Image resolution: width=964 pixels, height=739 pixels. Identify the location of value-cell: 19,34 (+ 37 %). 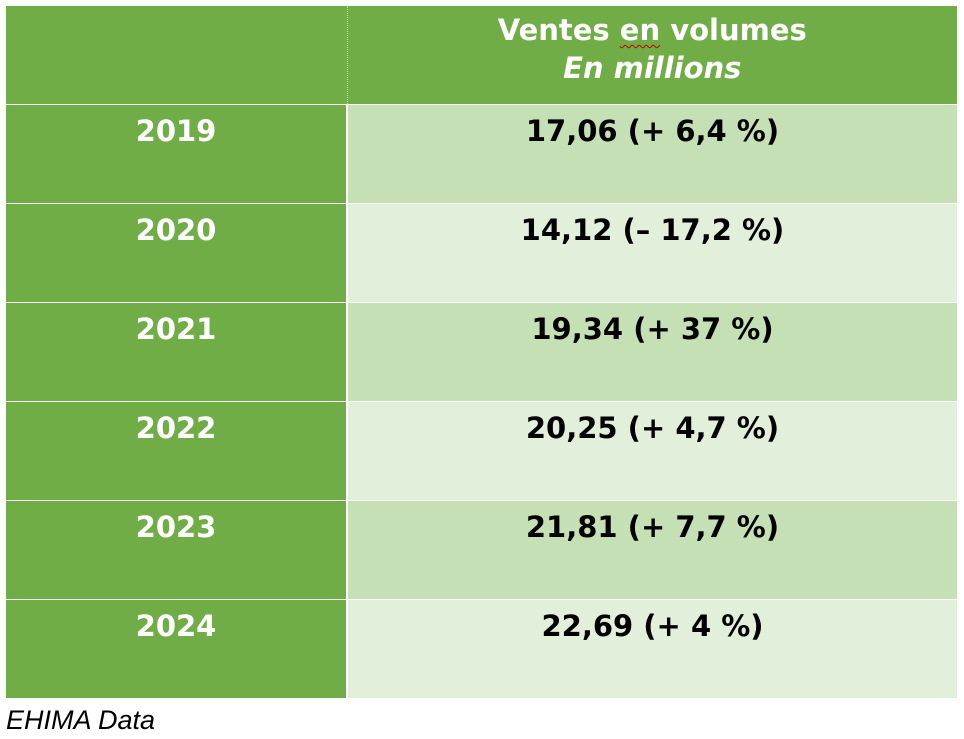
(652, 352).